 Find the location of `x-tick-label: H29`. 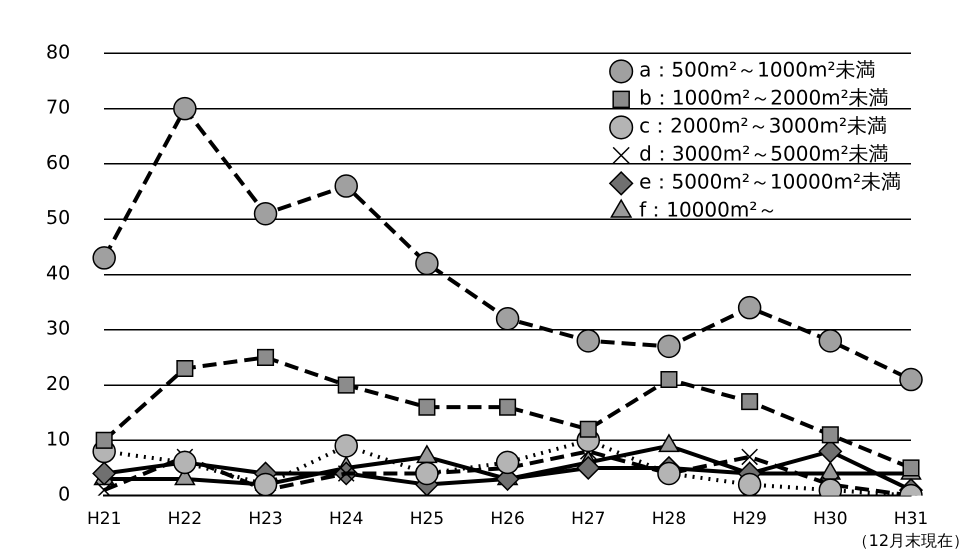

x-tick-label: H29 is located at coordinates (749, 519).